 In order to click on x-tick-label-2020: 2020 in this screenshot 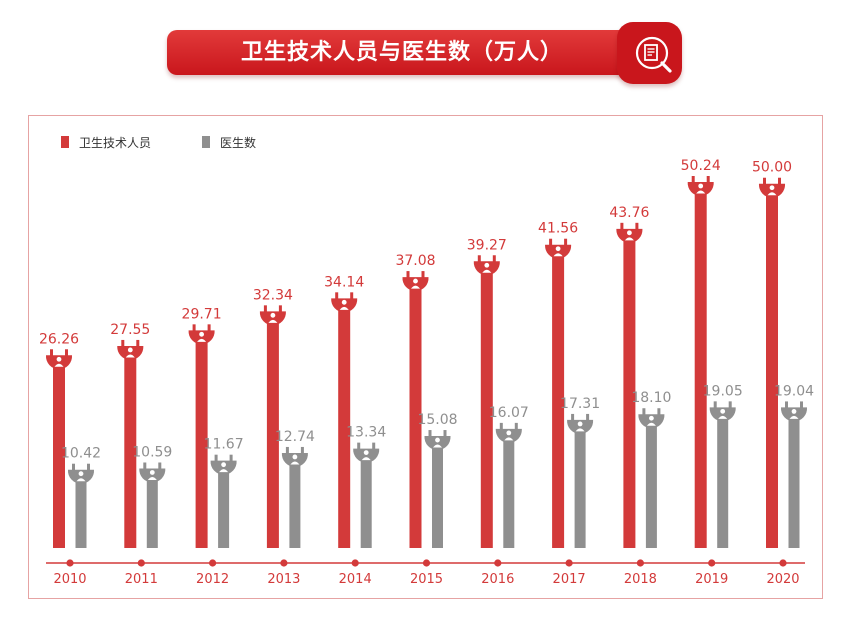, I will do `click(782, 579)`.